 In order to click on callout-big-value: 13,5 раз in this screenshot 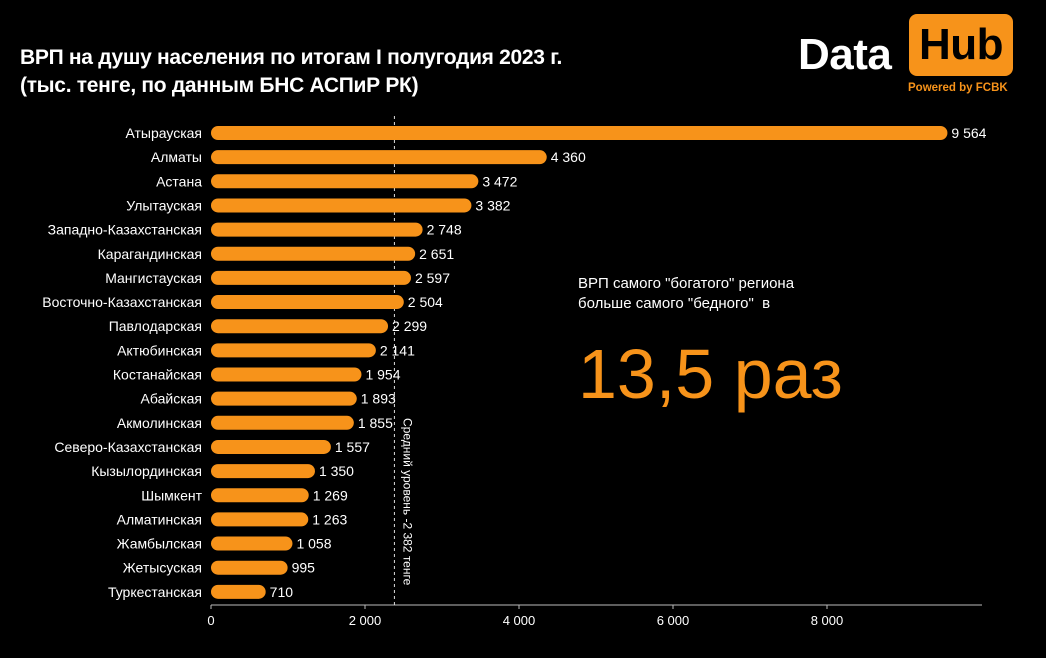, I will do `click(710, 374)`.